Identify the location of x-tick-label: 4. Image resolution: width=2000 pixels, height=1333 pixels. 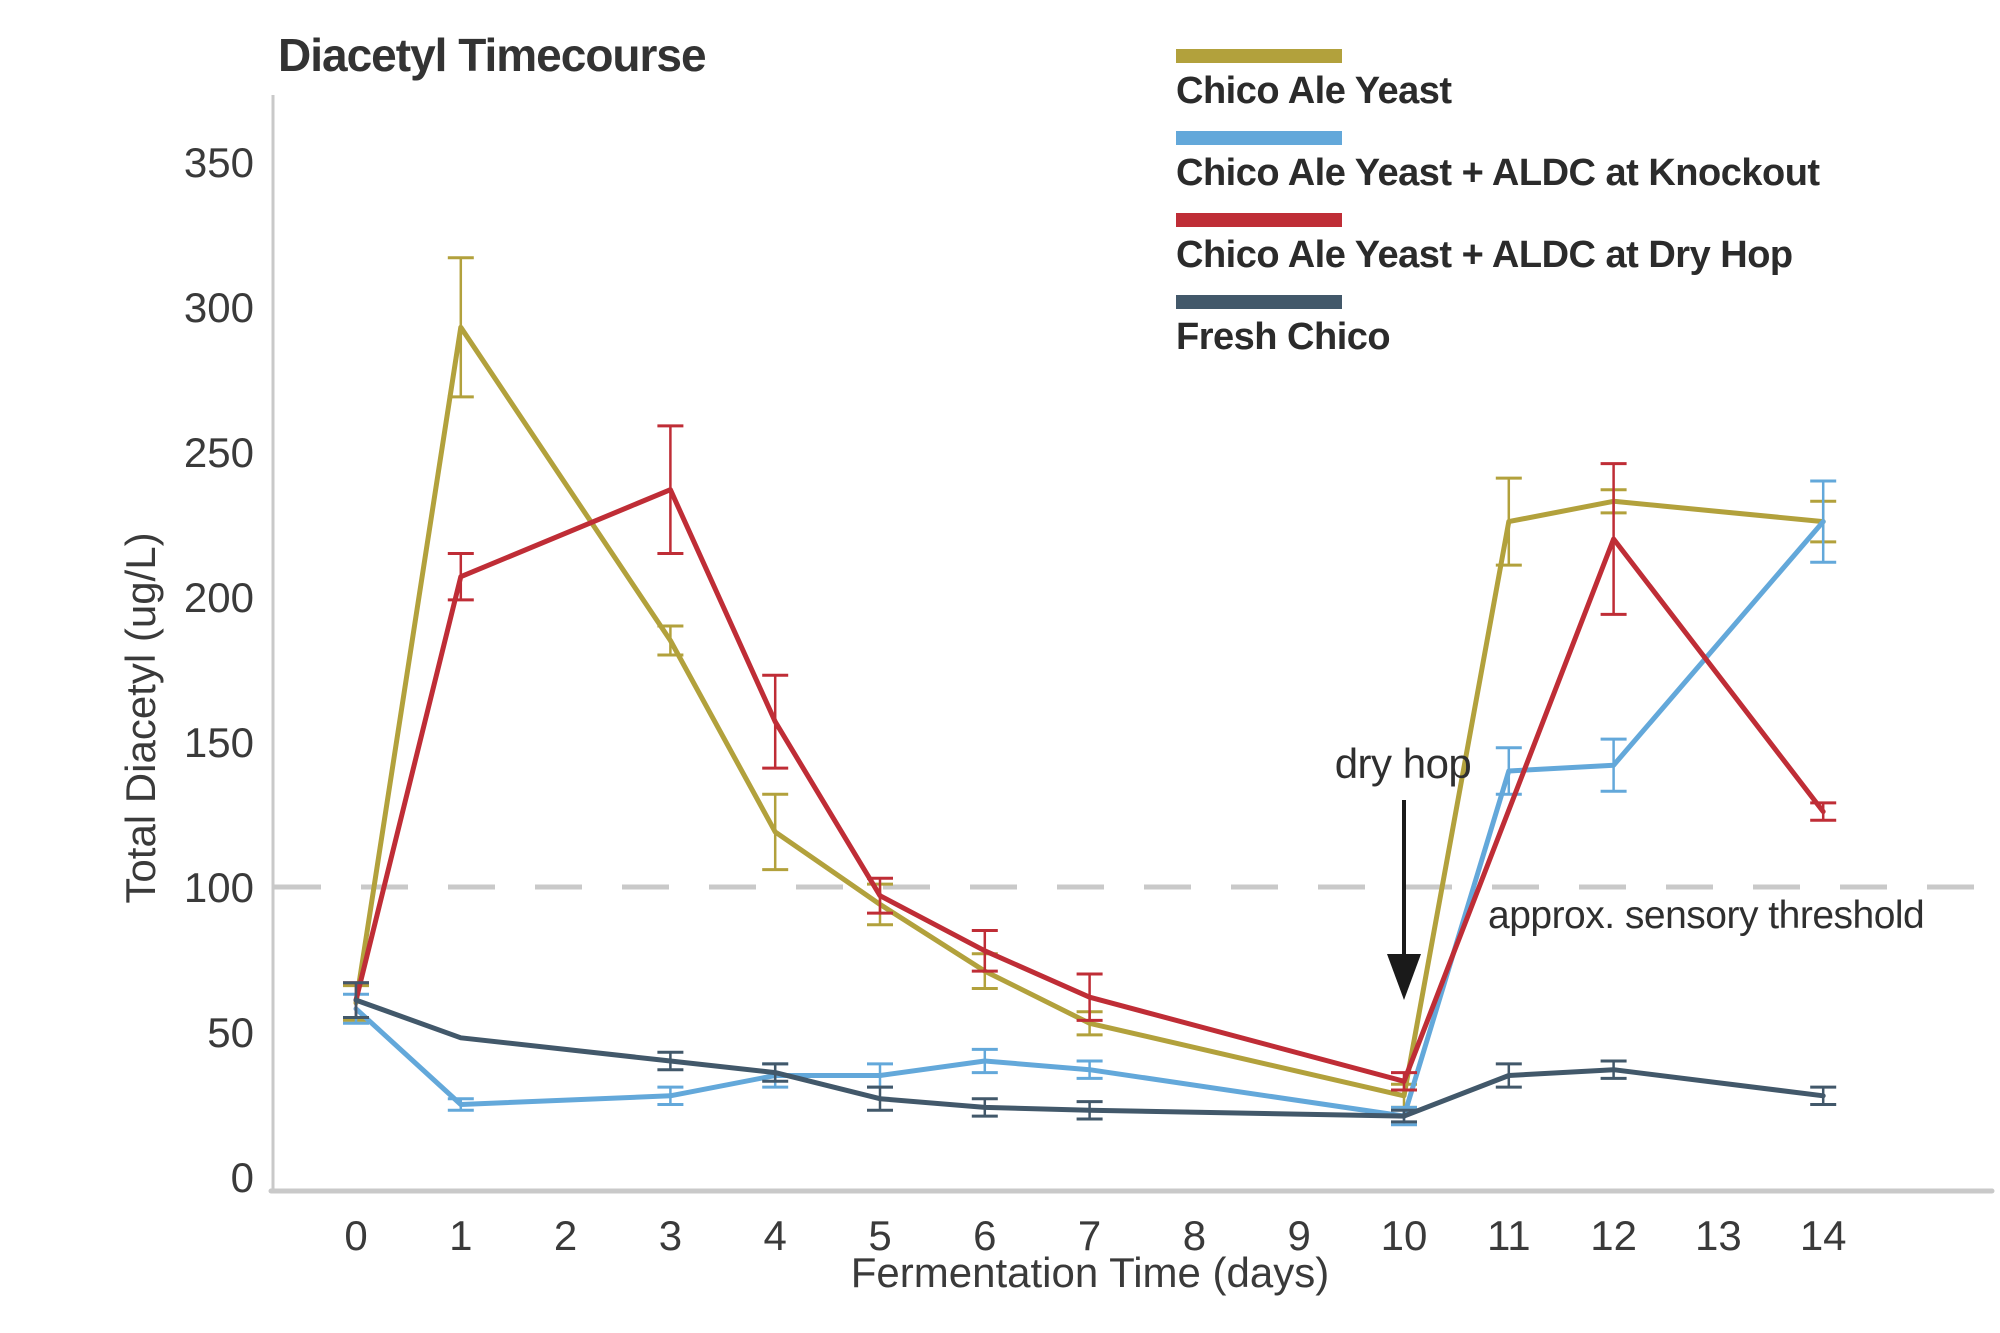
(775, 1235).